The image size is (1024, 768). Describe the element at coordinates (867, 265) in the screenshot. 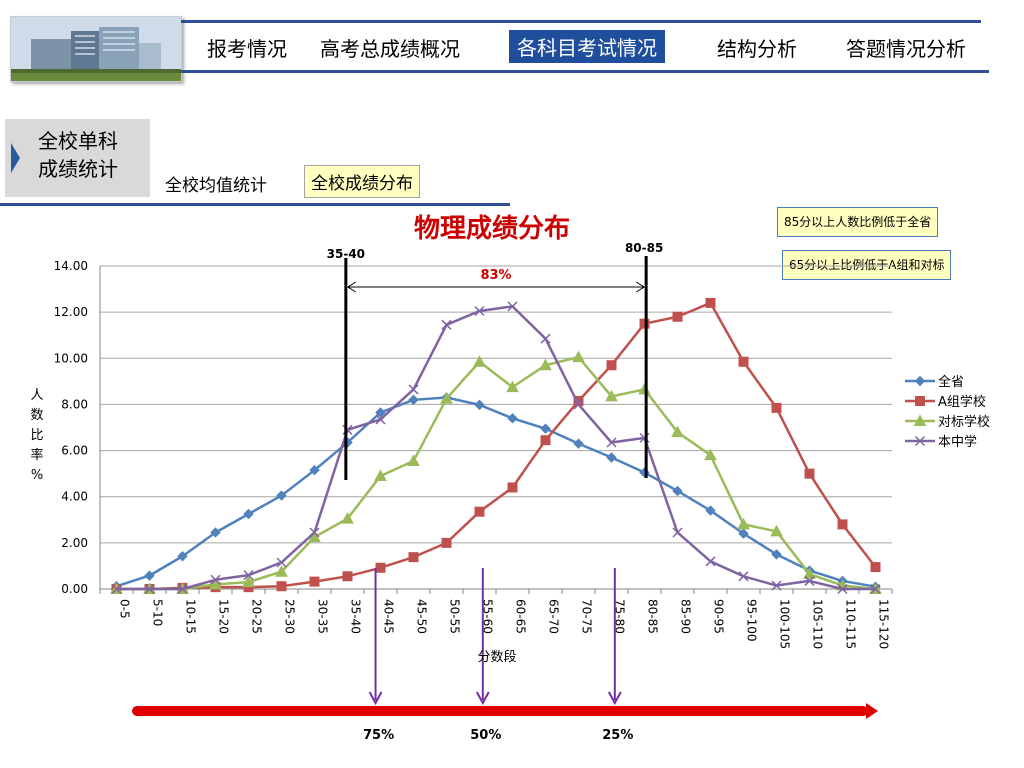

I see `note-box-65plus: 65分以上比例低于A组和对标` at that location.